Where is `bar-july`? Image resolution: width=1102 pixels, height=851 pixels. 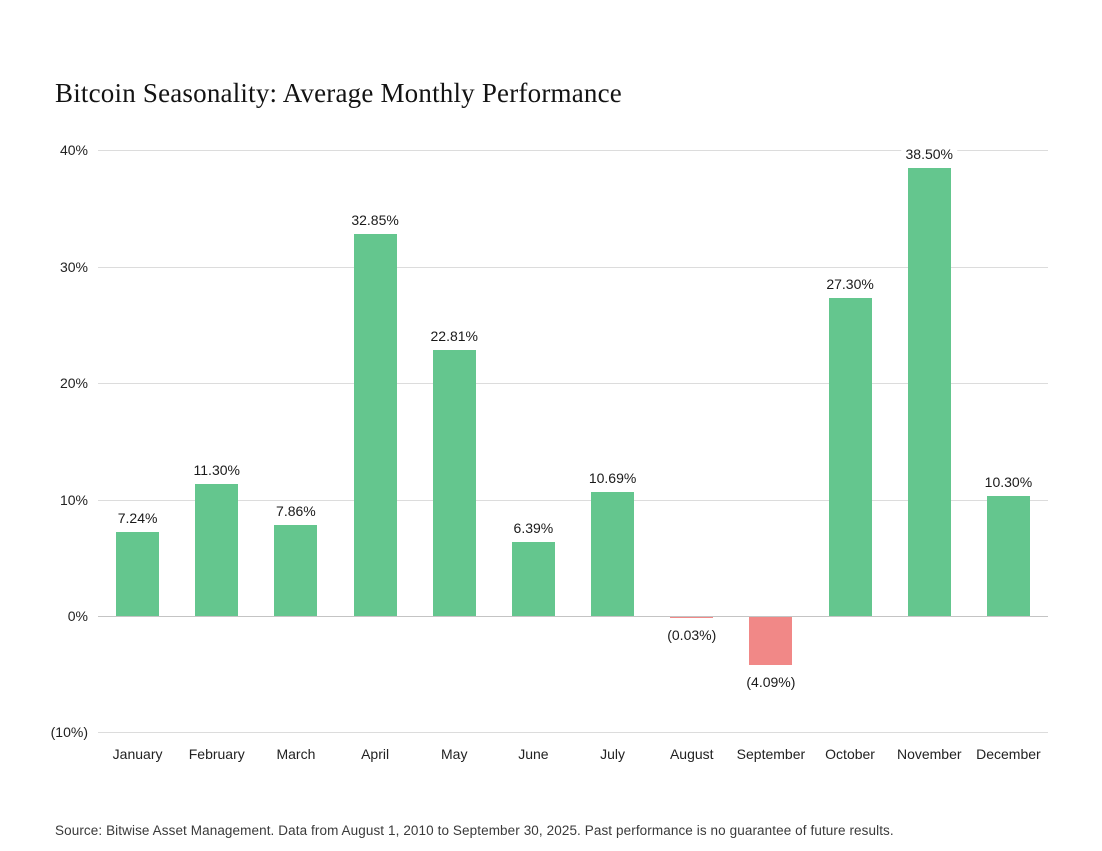
bar-july is located at coordinates (613, 553).